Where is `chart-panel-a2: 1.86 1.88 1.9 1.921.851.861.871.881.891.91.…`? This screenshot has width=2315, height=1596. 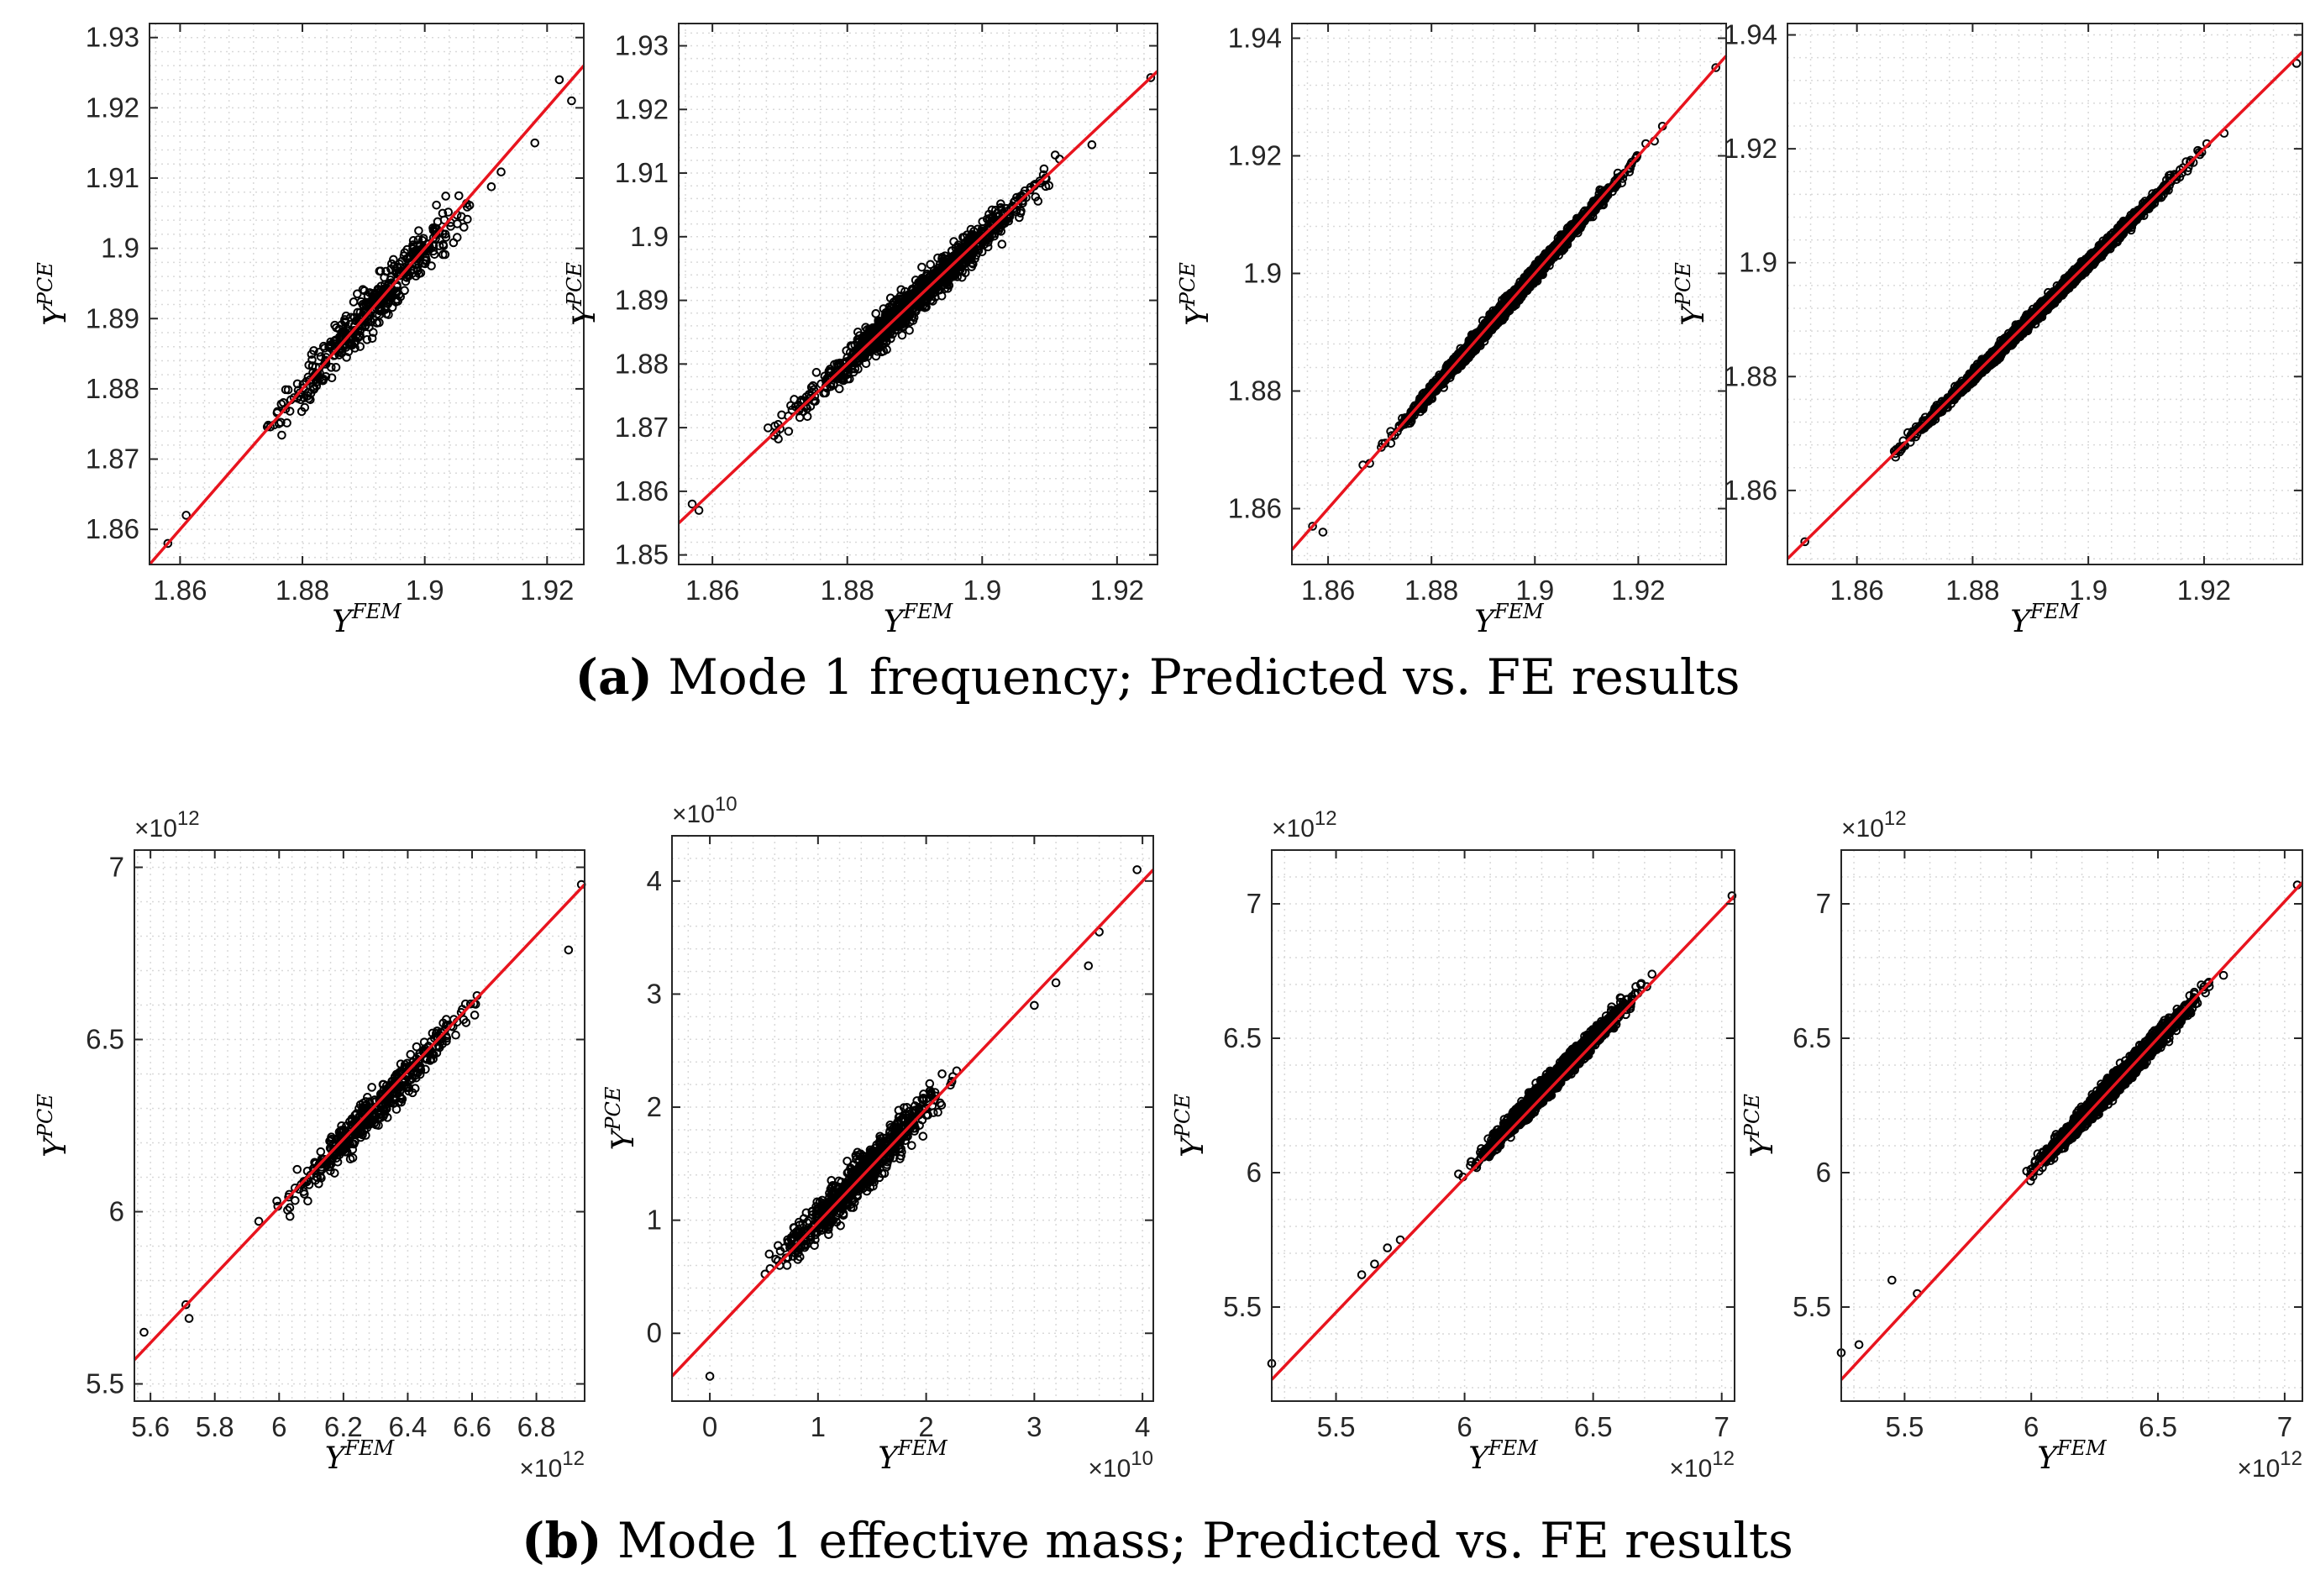 chart-panel-a2: 1.86 1.88 1.9 1.921.851.861.871.881.891.91.… is located at coordinates (861, 331).